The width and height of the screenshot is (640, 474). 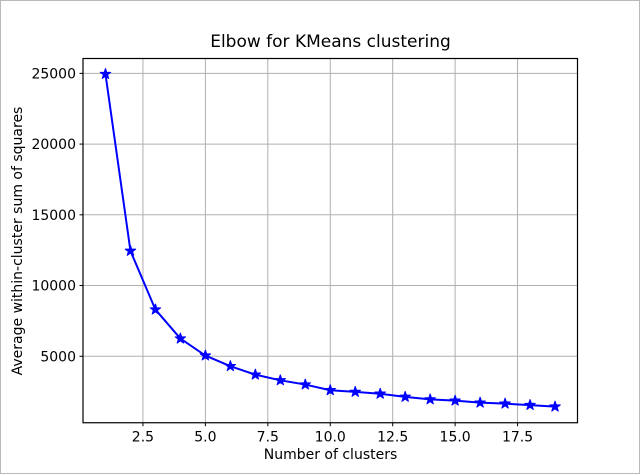 I want to click on y-axis-label: Average within-cluster sum of squares, so click(x=18, y=241).